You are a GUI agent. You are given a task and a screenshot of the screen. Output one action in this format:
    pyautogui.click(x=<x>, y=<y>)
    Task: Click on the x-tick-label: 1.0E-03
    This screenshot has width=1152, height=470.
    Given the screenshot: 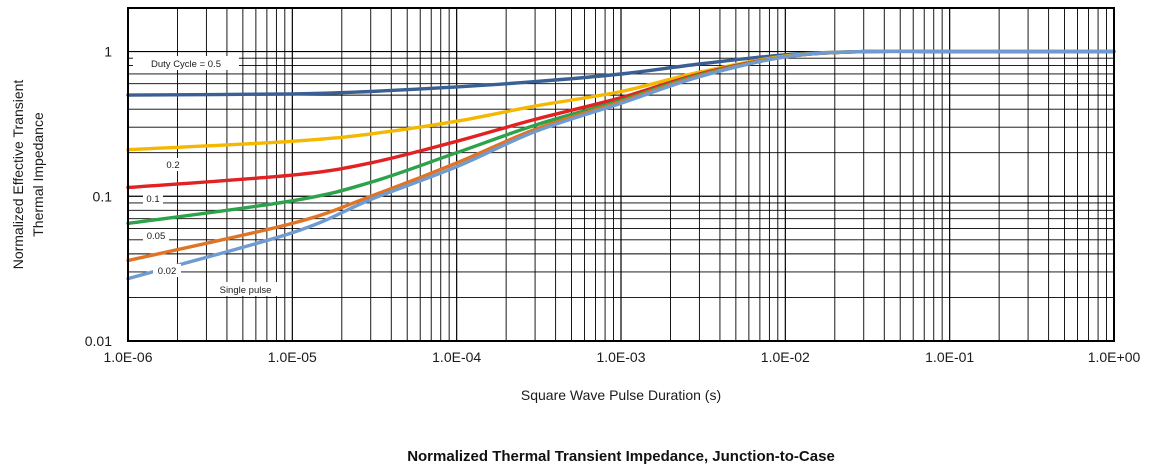 What is the action you would take?
    pyautogui.click(x=620, y=357)
    